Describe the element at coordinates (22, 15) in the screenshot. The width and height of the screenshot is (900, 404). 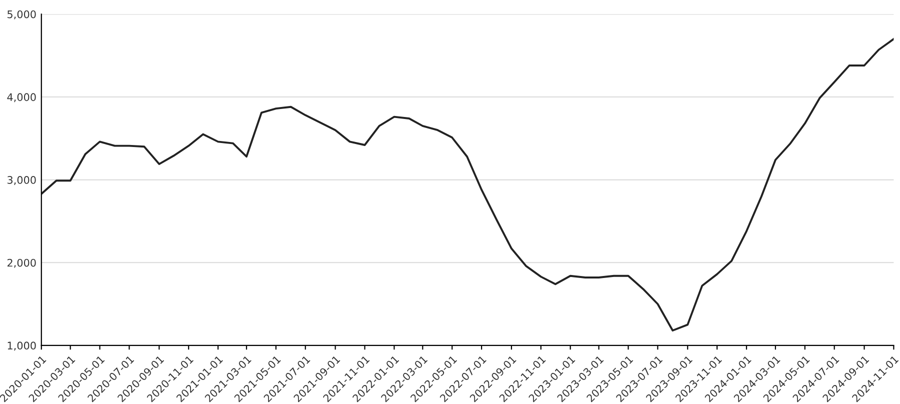
I see `y-tick-label: 5,000` at that location.